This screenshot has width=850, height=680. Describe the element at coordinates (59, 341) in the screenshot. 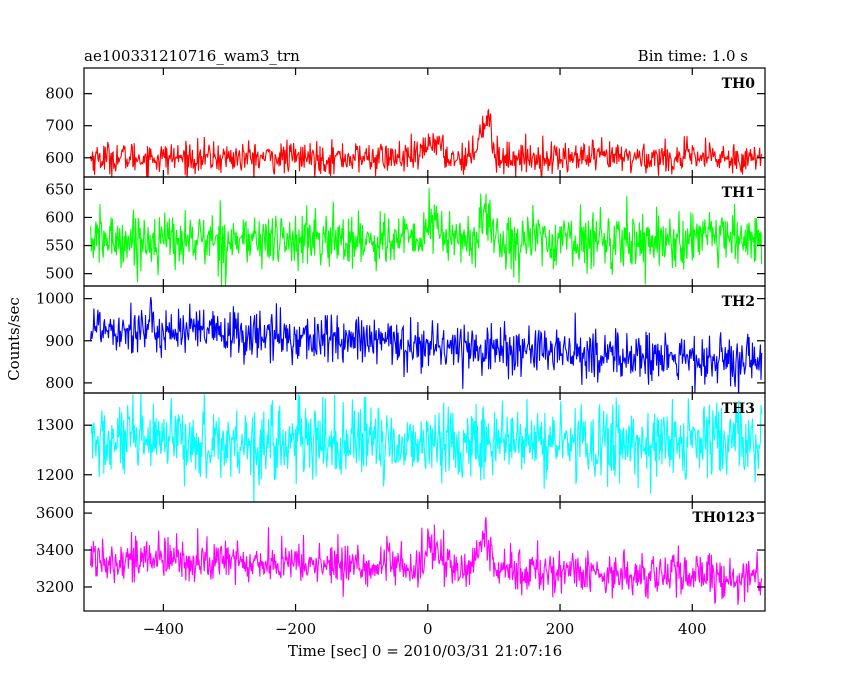

I see `y-tick-label: 900` at that location.